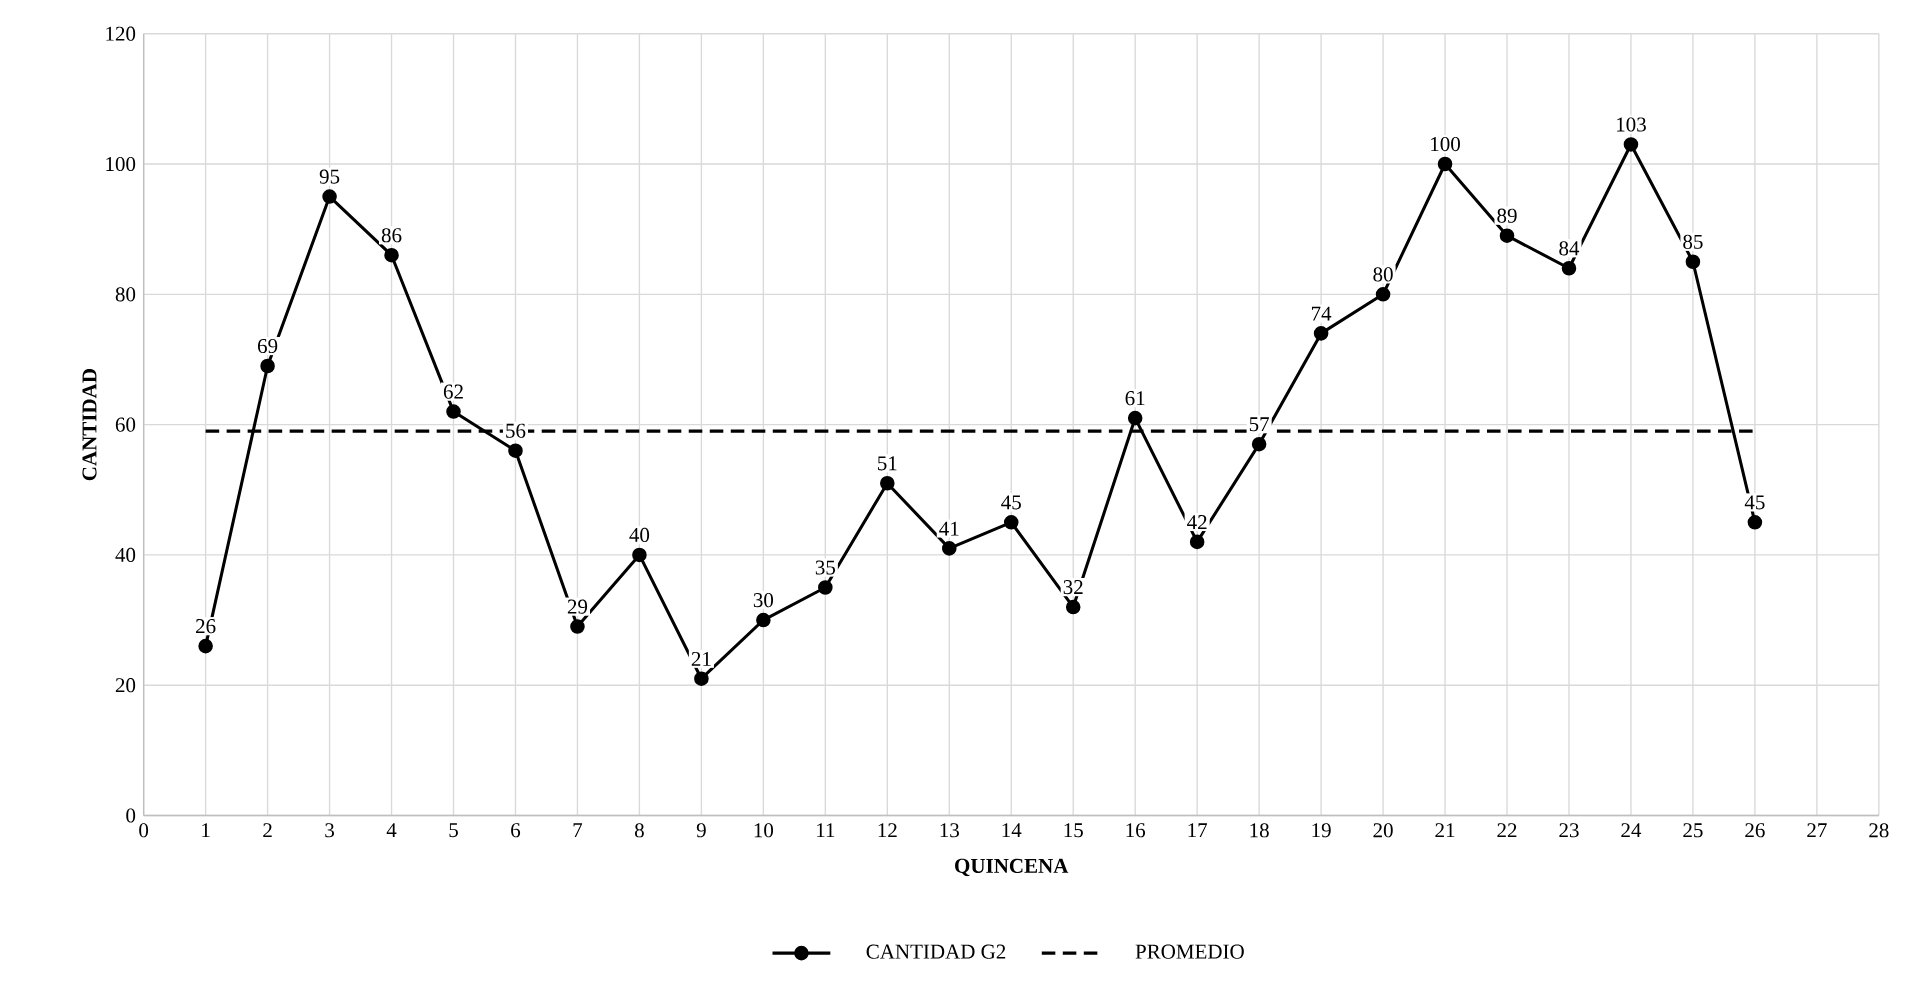 Image resolution: width=1928 pixels, height=992 pixels. Describe the element at coordinates (1198, 830) in the screenshot. I see `x-tick-label: 17` at that location.